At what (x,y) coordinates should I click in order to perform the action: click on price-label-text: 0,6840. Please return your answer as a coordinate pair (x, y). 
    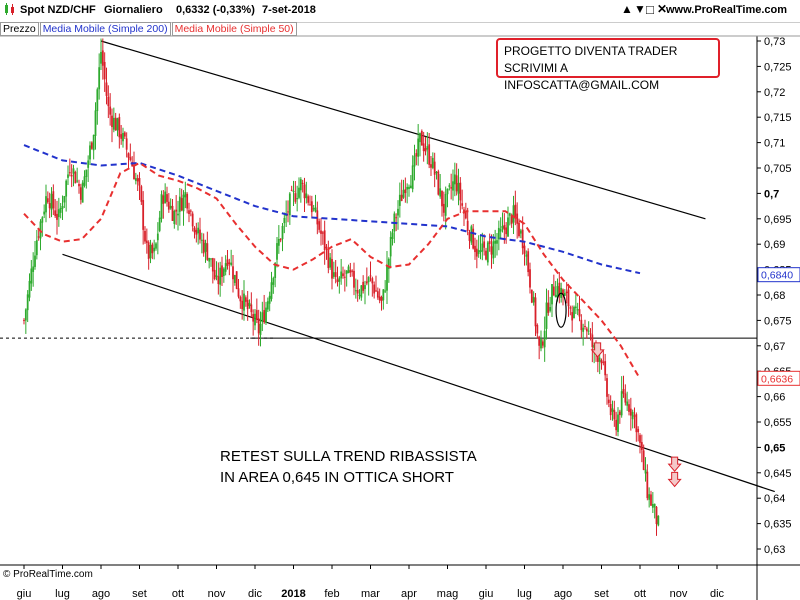
    Looking at the image, I should click on (777, 276).